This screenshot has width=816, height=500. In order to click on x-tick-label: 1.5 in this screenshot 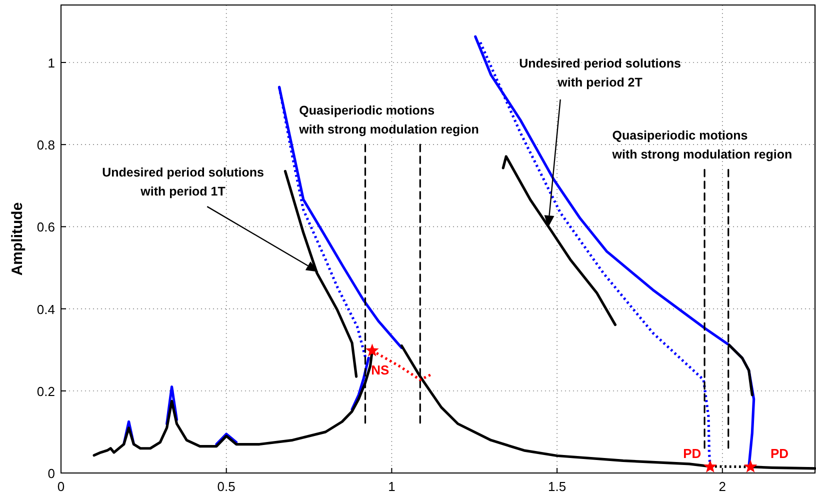, I will do `click(557, 486)`.